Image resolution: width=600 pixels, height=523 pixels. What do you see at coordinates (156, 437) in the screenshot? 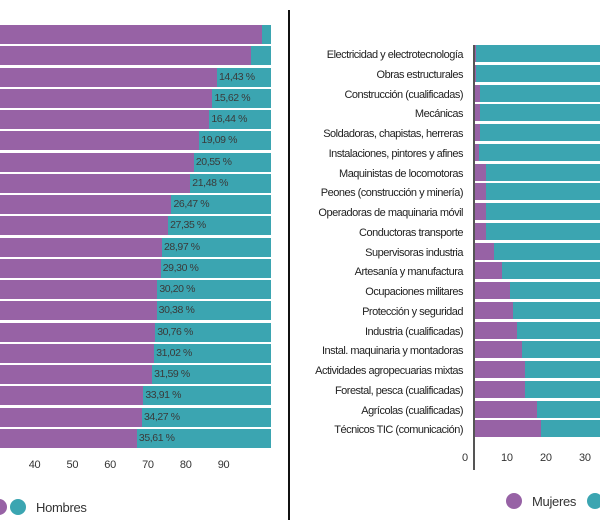
I see `data-label: 35,61 %` at bounding box center [156, 437].